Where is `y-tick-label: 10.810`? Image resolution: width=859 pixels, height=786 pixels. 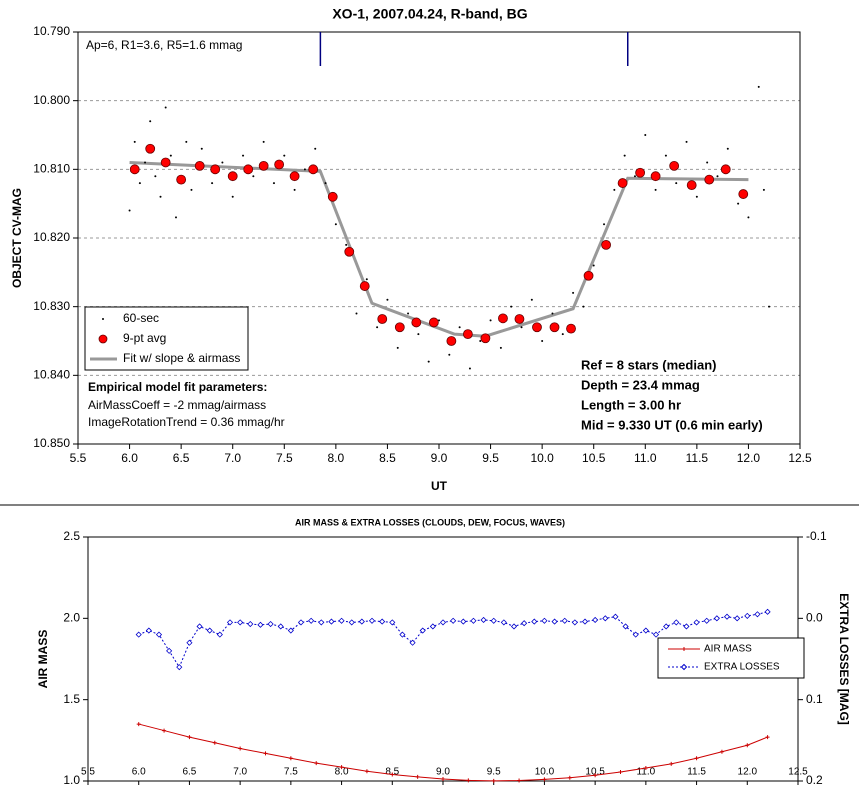 y-tick-label: 10.810 is located at coordinates (51, 169).